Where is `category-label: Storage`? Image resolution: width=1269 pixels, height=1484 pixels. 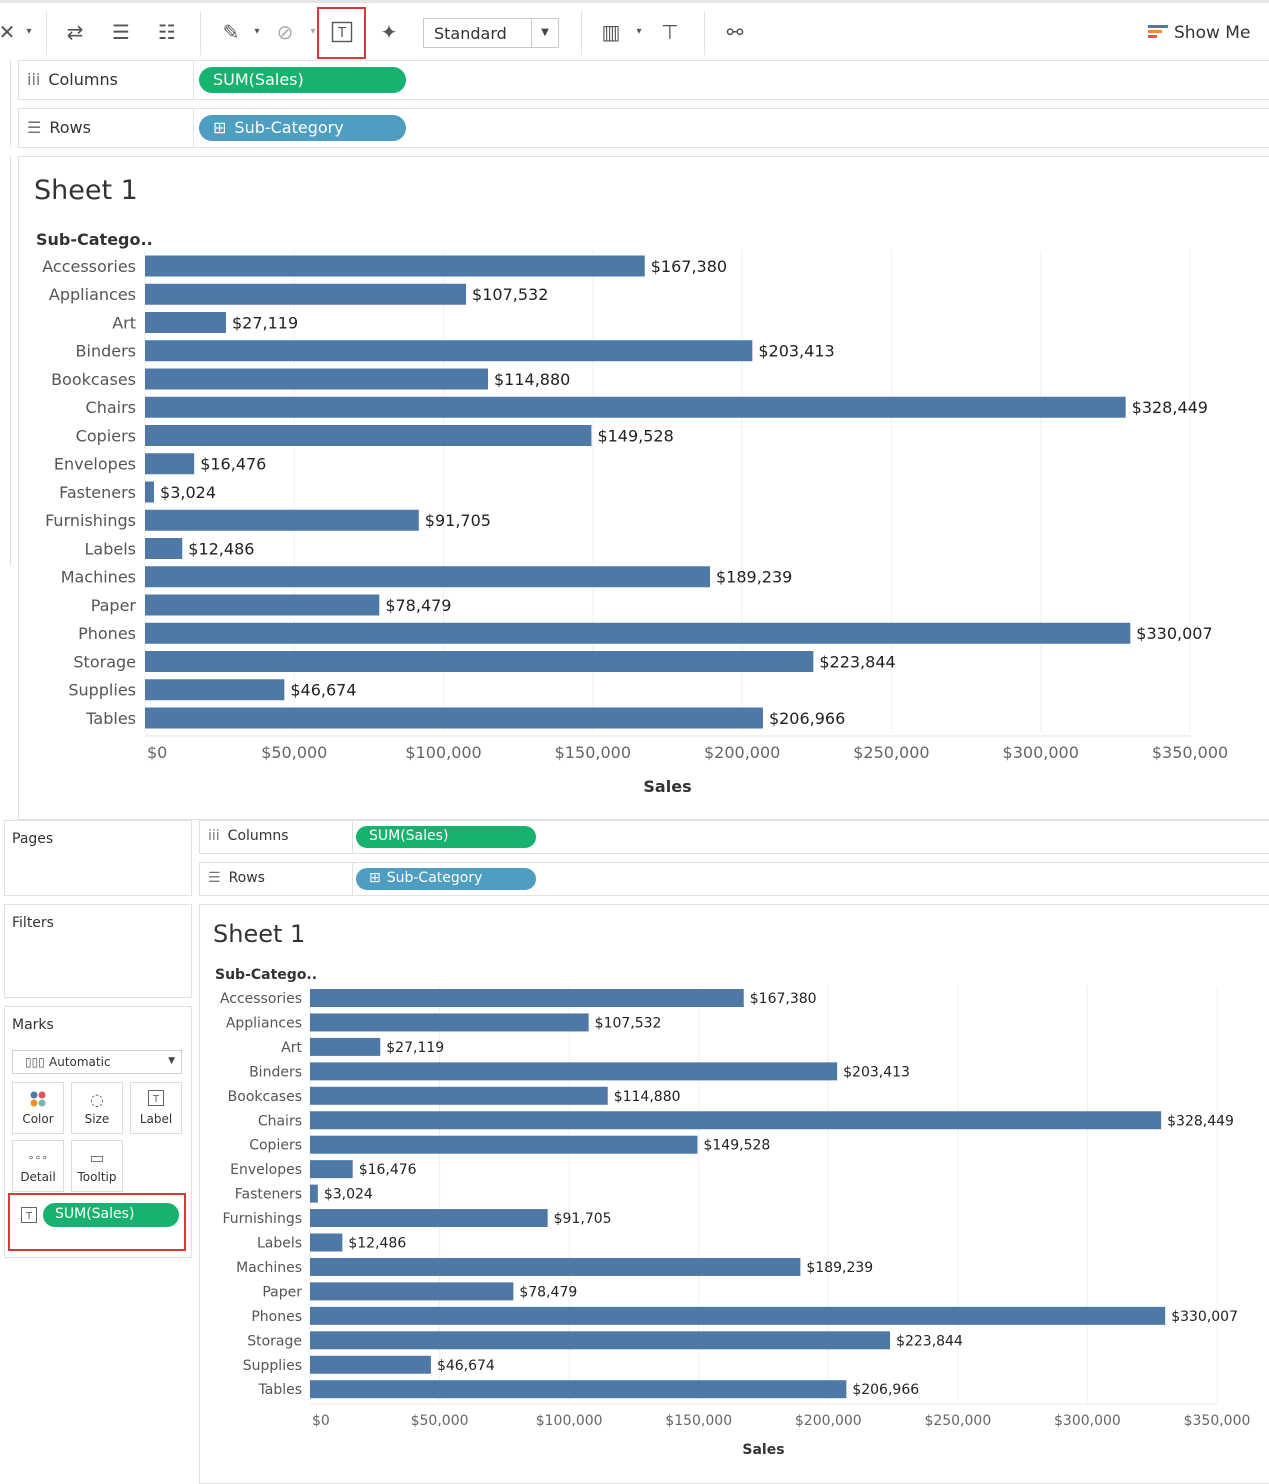 category-label: Storage is located at coordinates (104, 661).